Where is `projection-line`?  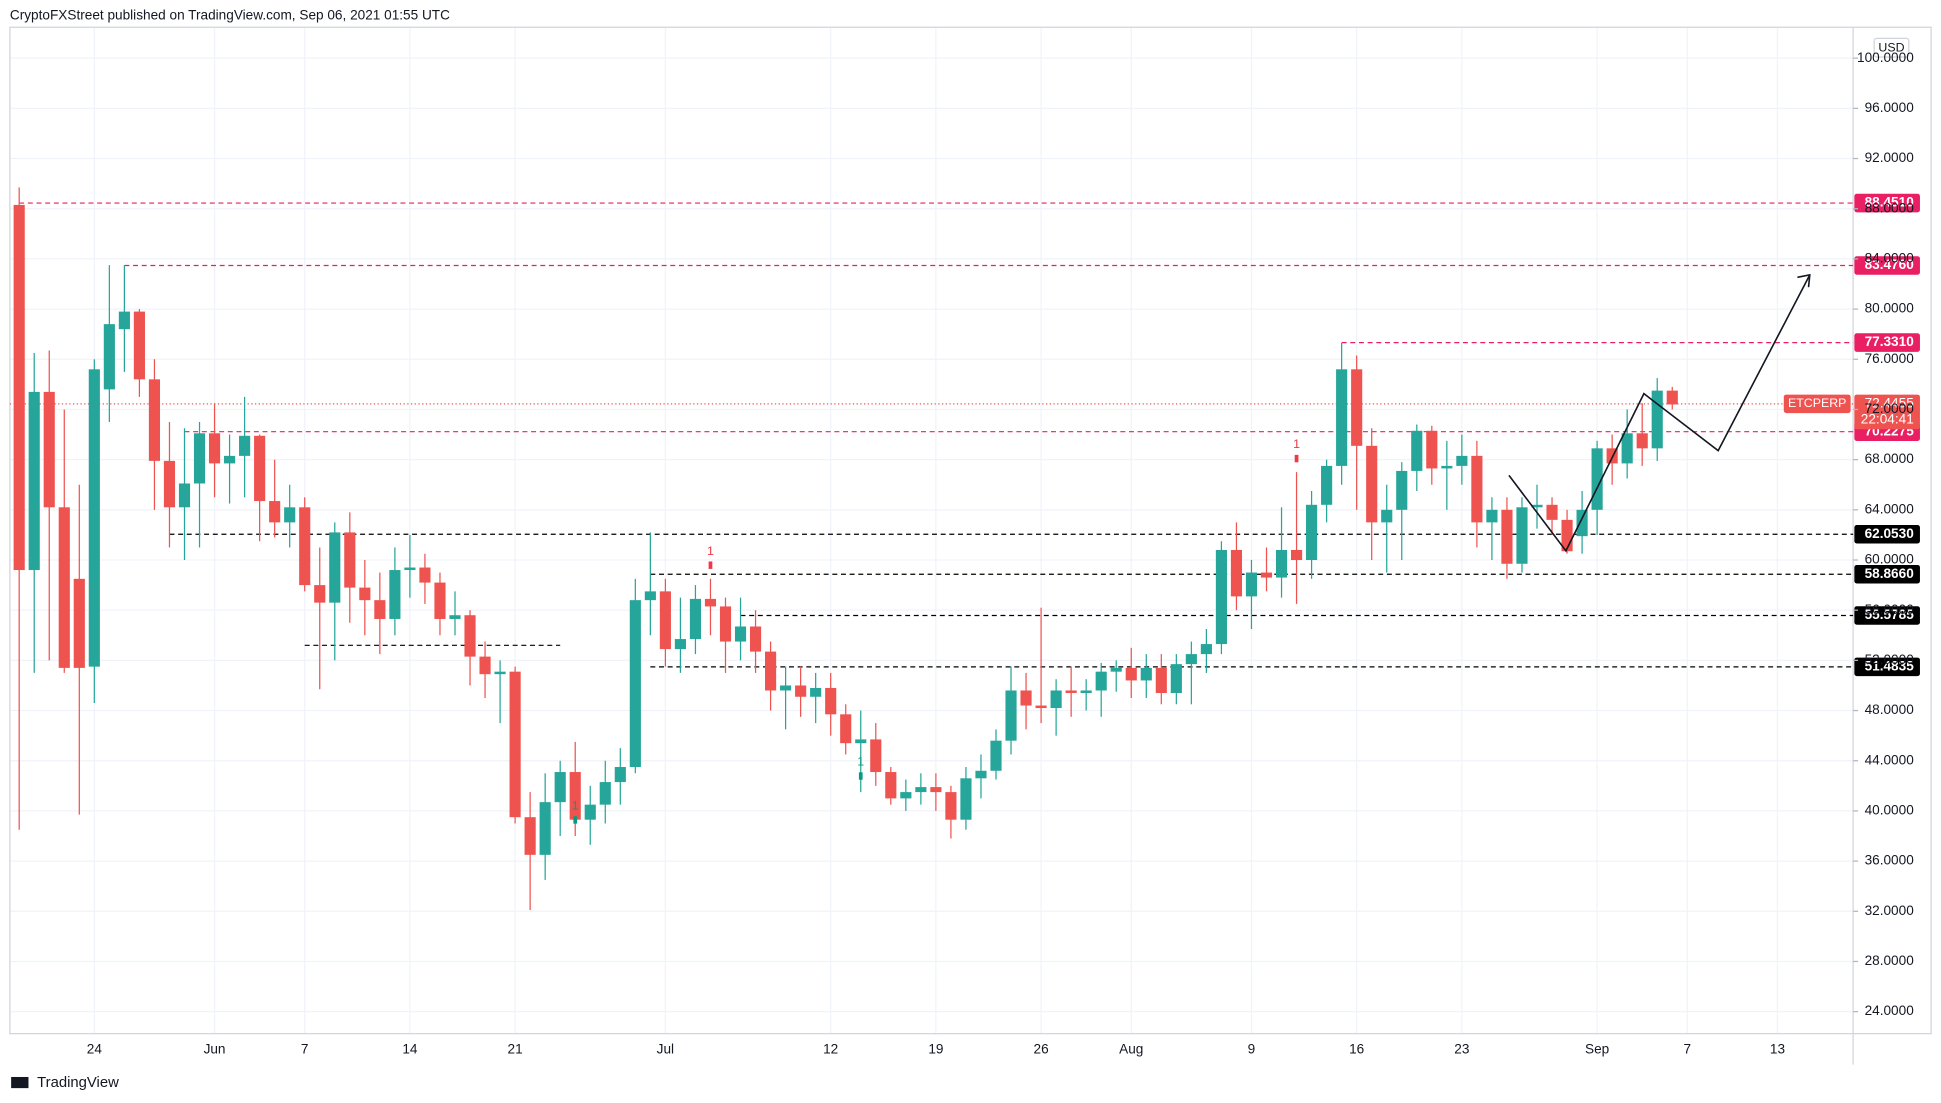
projection-line is located at coordinates (1659, 413).